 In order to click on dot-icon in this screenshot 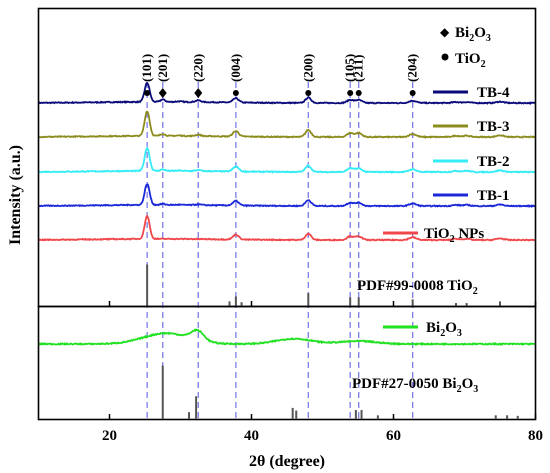, I will do `click(445, 57)`.